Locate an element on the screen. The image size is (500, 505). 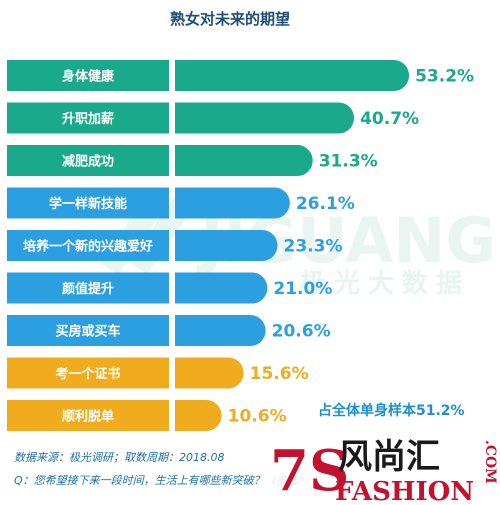
category-label: 身体健康 is located at coordinates (88, 77).